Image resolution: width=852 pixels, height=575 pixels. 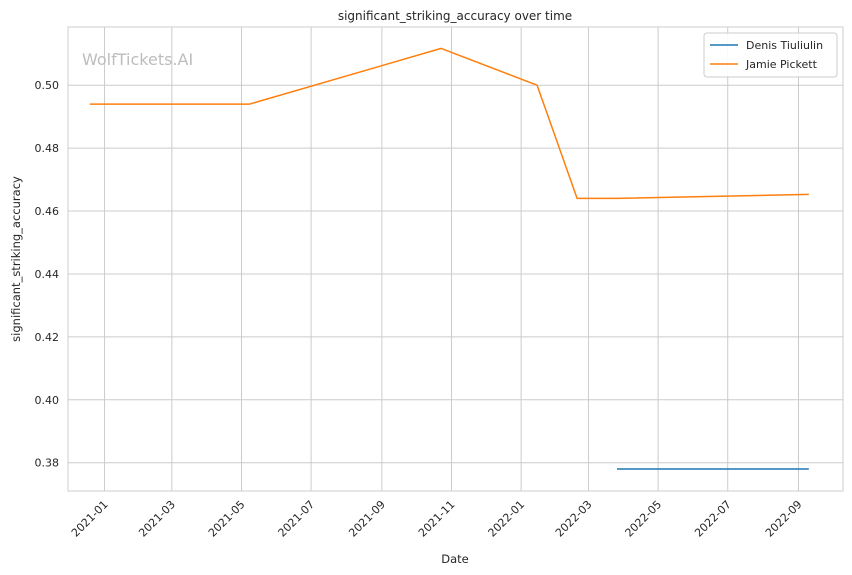 What do you see at coordinates (455, 559) in the screenshot?
I see `x-axis-title: Date` at bounding box center [455, 559].